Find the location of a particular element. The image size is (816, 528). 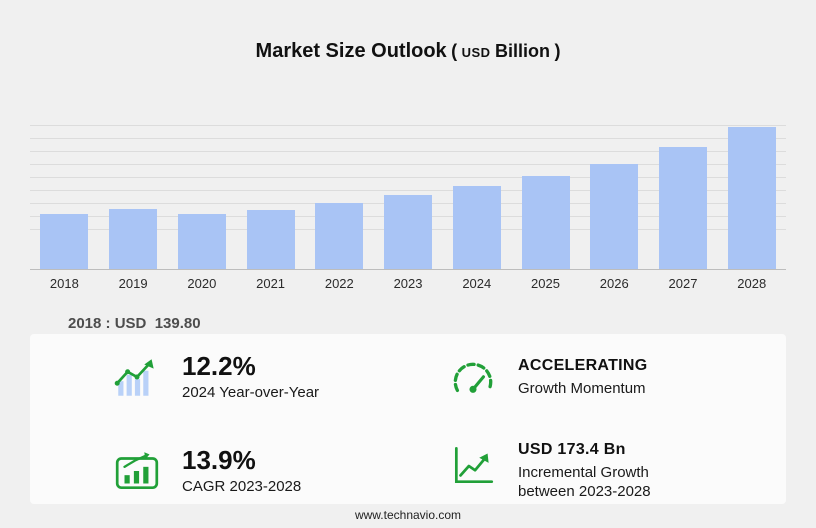

bar-2028 is located at coordinates (751, 198).